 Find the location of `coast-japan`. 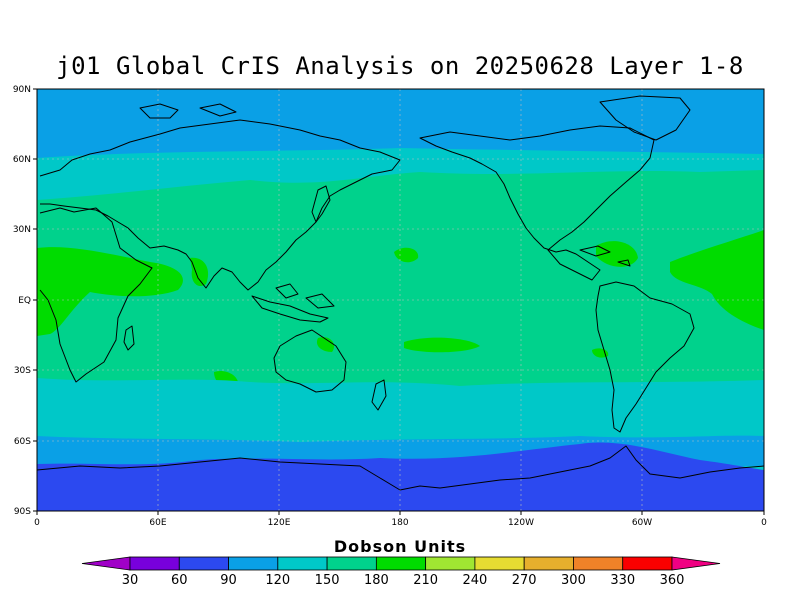

coast-japan is located at coordinates (321, 204).